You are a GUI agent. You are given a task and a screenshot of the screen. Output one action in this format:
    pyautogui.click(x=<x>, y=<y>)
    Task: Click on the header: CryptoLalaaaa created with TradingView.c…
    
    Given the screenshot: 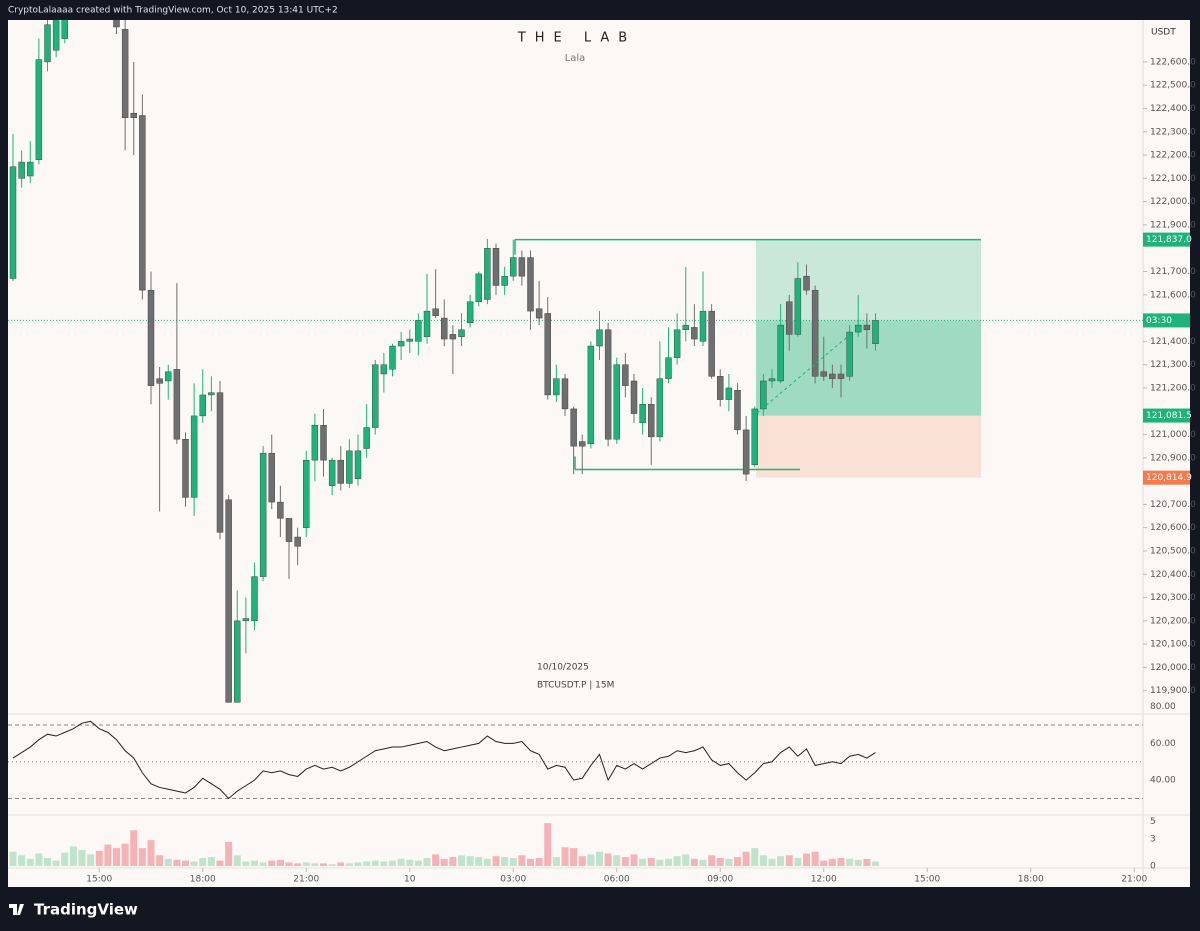 What is the action you would take?
    pyautogui.click(x=173, y=11)
    